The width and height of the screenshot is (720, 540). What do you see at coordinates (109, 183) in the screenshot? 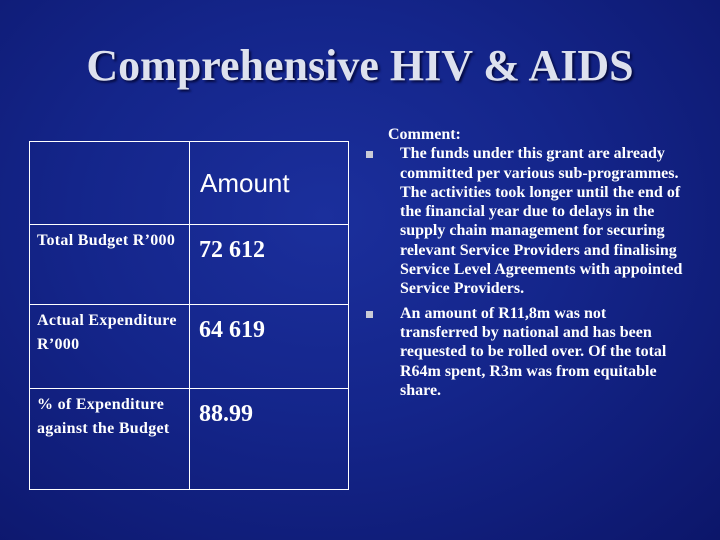
I see `header-empty-cell` at bounding box center [109, 183].